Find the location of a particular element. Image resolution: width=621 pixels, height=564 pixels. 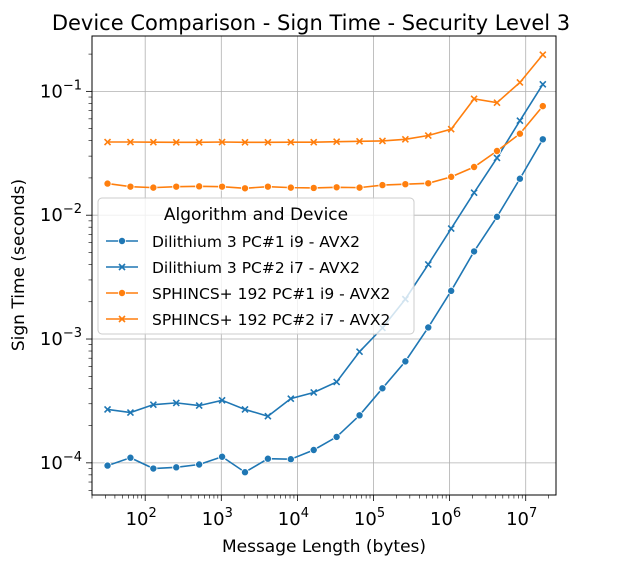

legend-frame is located at coordinates (256, 266).